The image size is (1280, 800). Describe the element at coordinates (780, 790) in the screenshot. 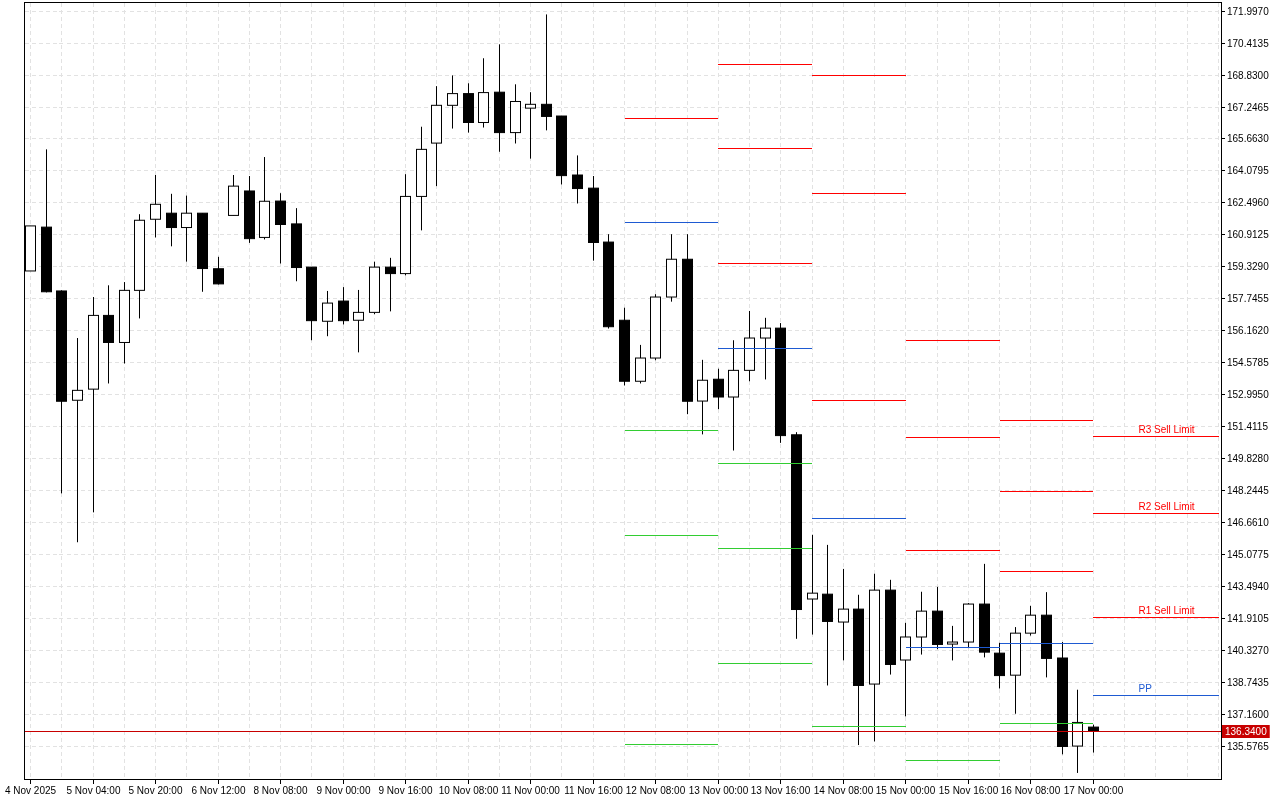

I see `x-tick-label: 13 Nov 16:00` at that location.